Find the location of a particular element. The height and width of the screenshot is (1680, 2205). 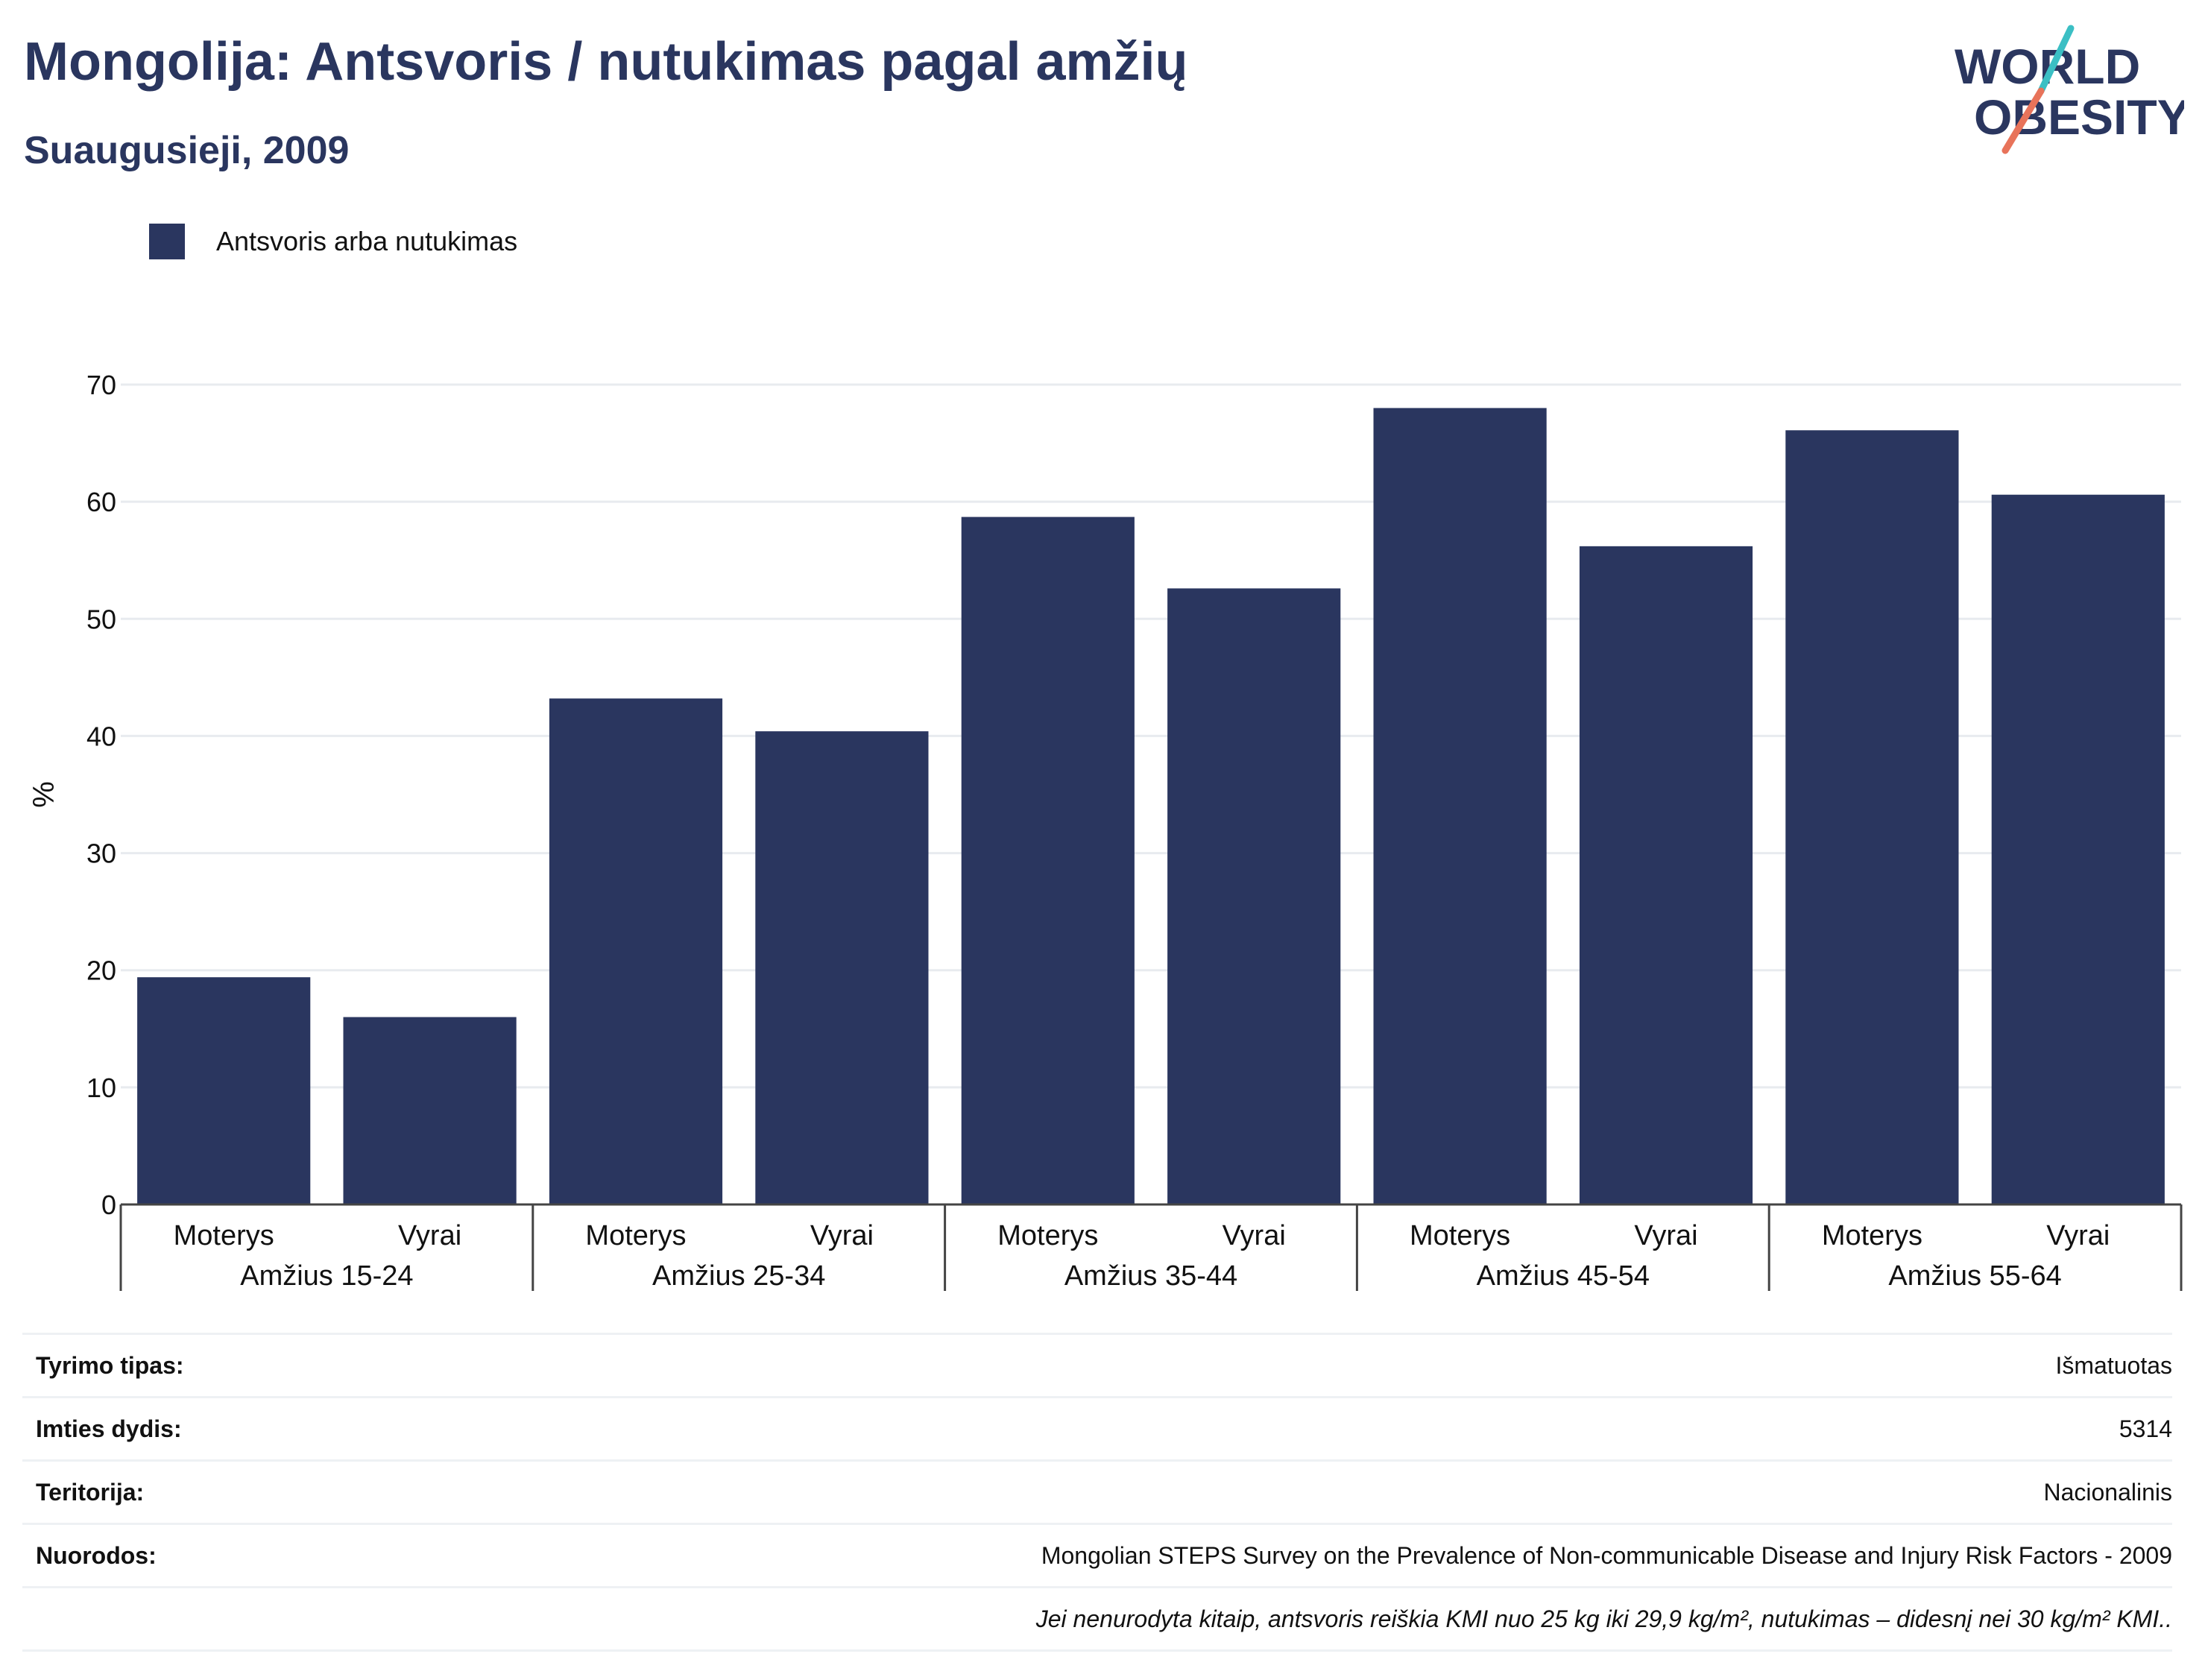

group-label: Amžius 55-64 is located at coordinates (1974, 1276).